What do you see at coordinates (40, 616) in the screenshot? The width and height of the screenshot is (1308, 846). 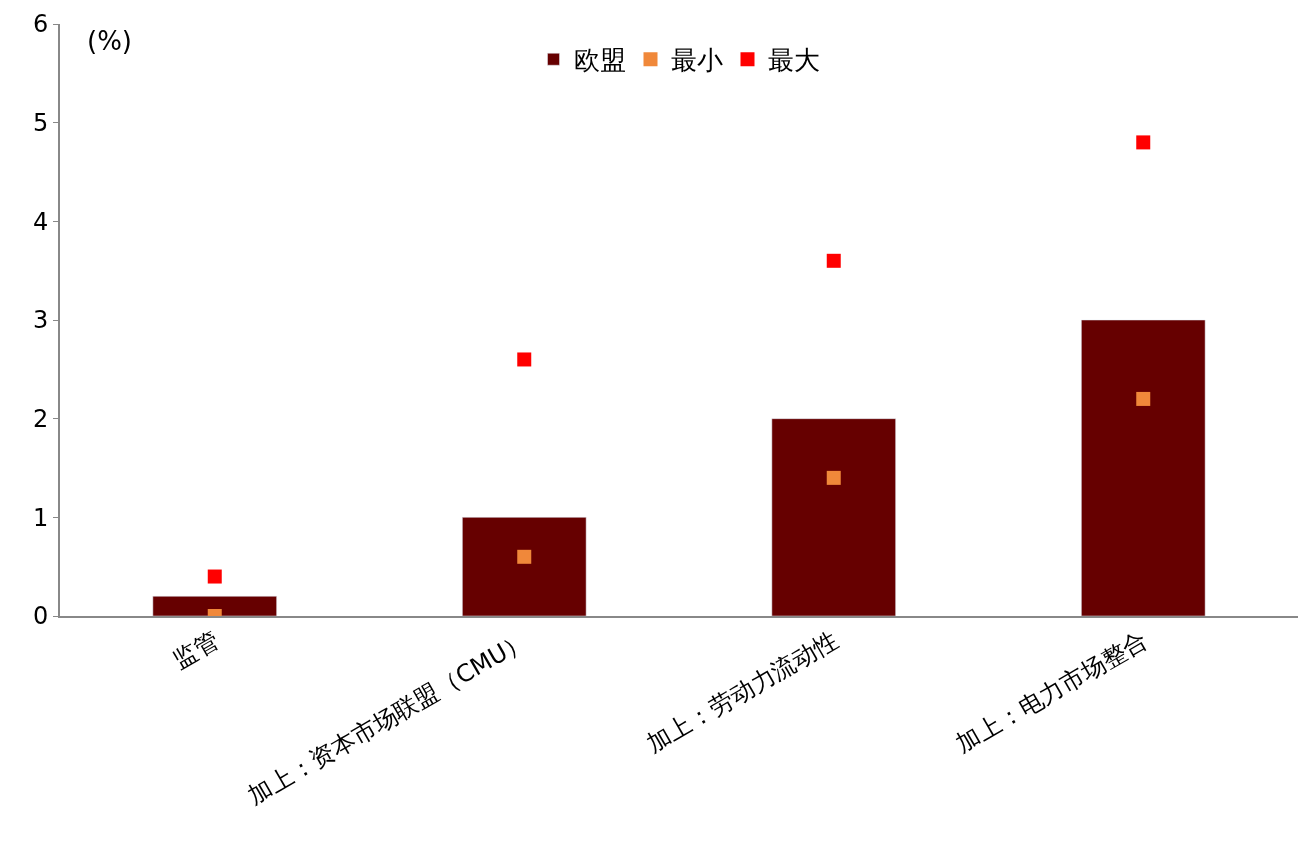 I see `y-tick-label: 0` at bounding box center [40, 616].